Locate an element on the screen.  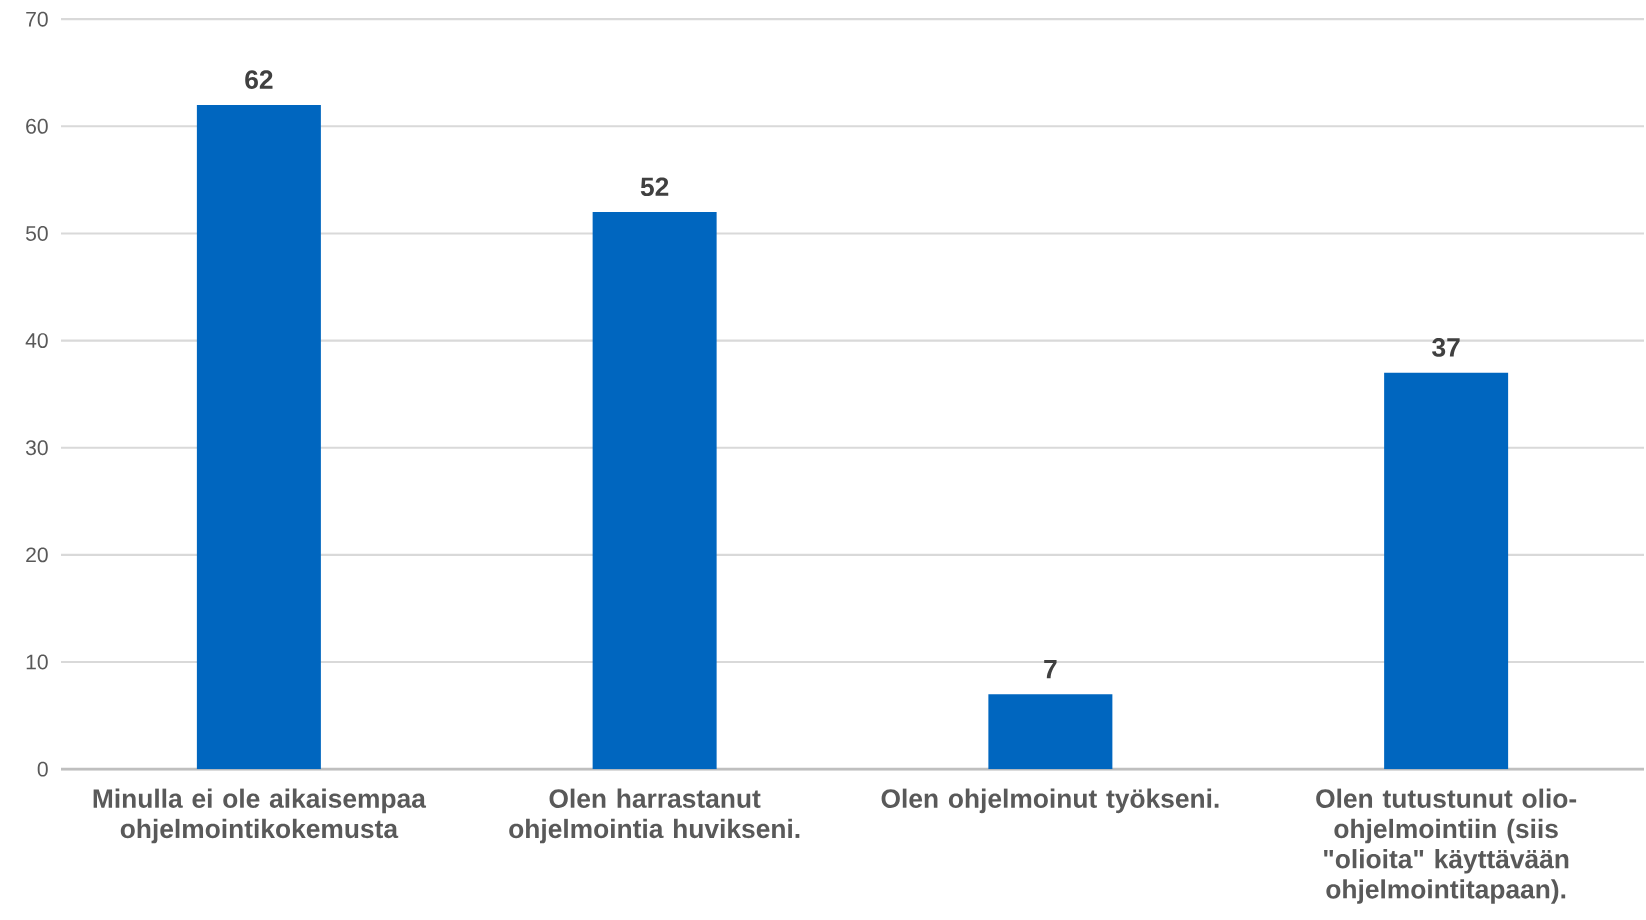
data-label: 37 is located at coordinates (1446, 347).